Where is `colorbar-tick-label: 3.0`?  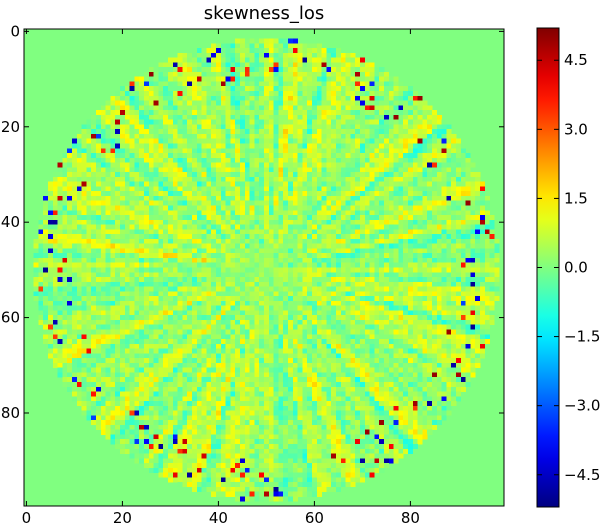
colorbar-tick-label: 3.0 is located at coordinates (576, 129).